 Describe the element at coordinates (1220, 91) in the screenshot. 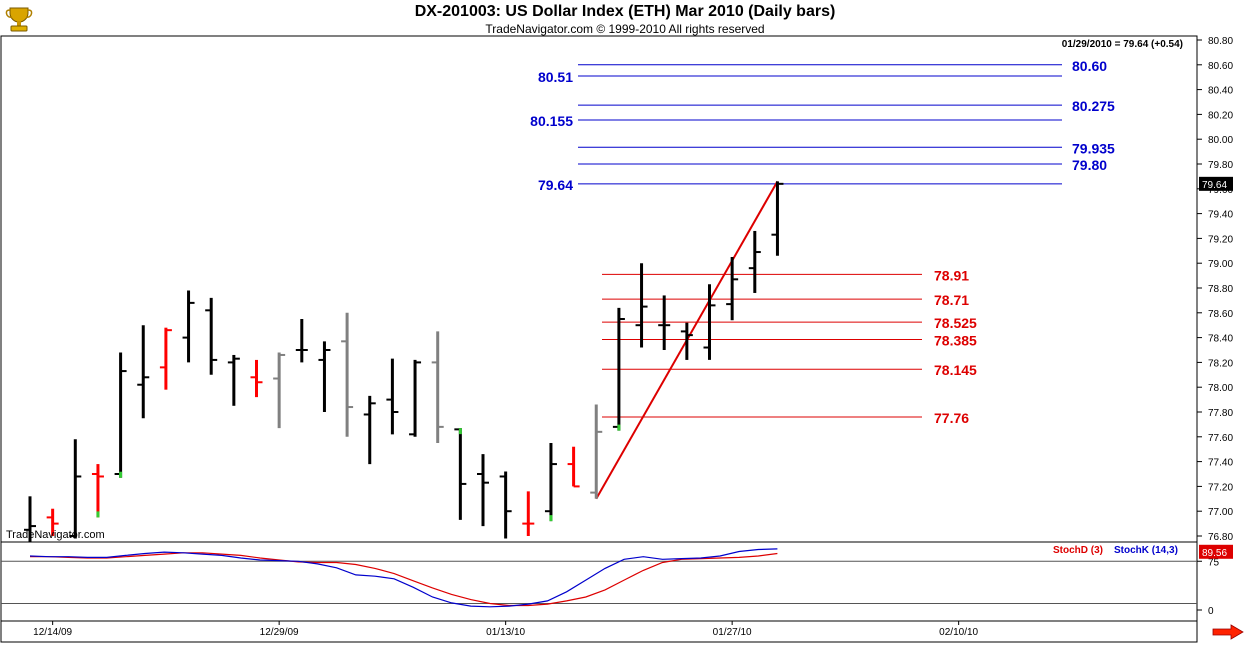

I see `y-tick-label: 80.40` at that location.